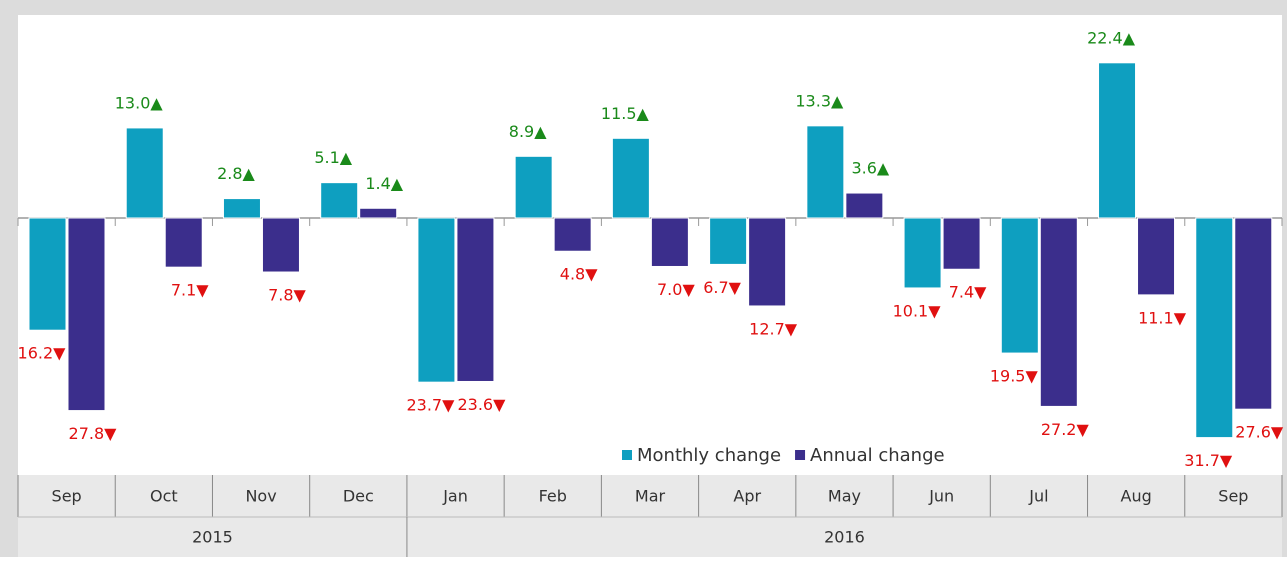  What do you see at coordinates (650, 496) in the screenshot?
I see `x-tick-label: Mar` at bounding box center [650, 496].